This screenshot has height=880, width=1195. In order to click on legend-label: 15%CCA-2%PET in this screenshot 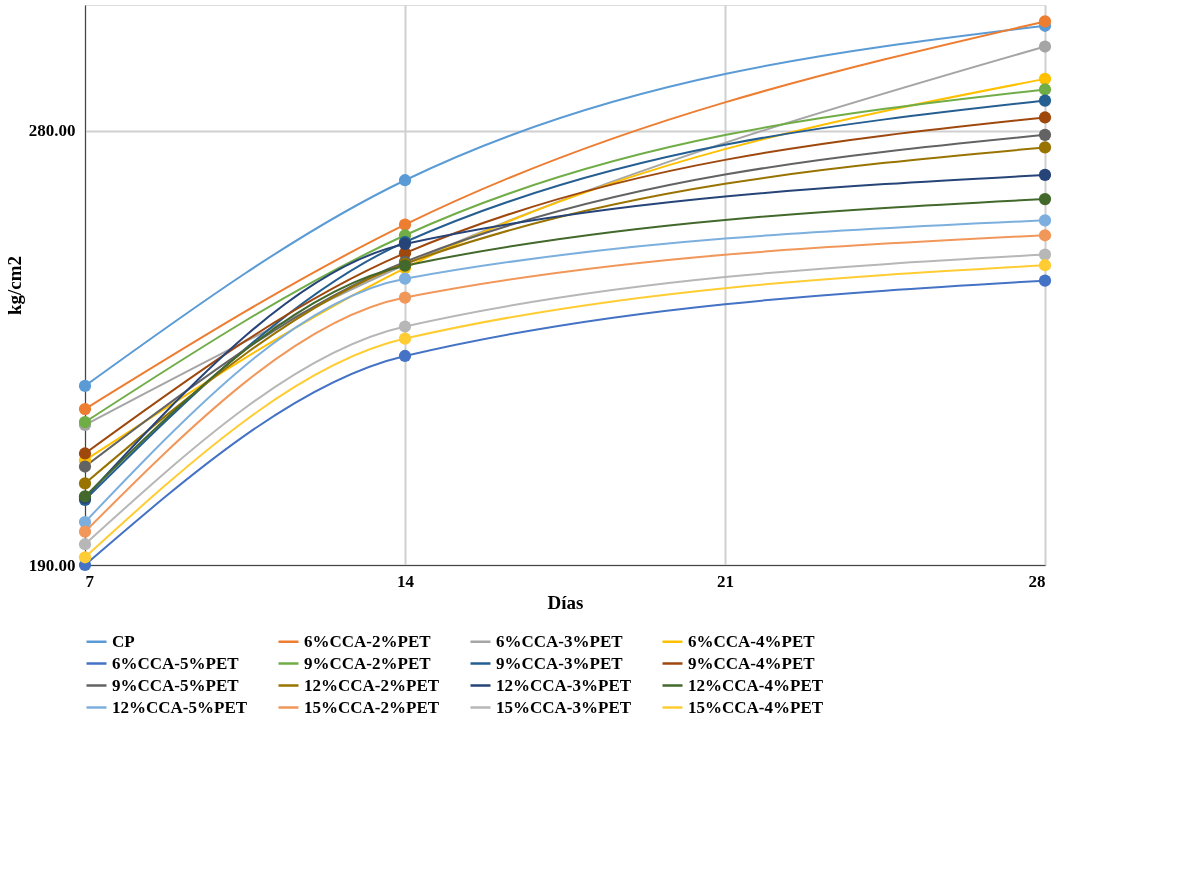, I will do `click(372, 707)`.